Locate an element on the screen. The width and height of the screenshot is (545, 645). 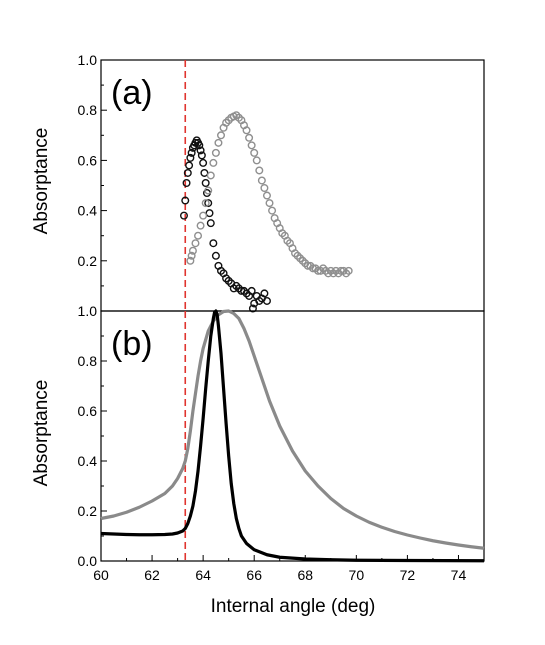
y-tick-label: 0.0 is located at coordinates (88, 561).